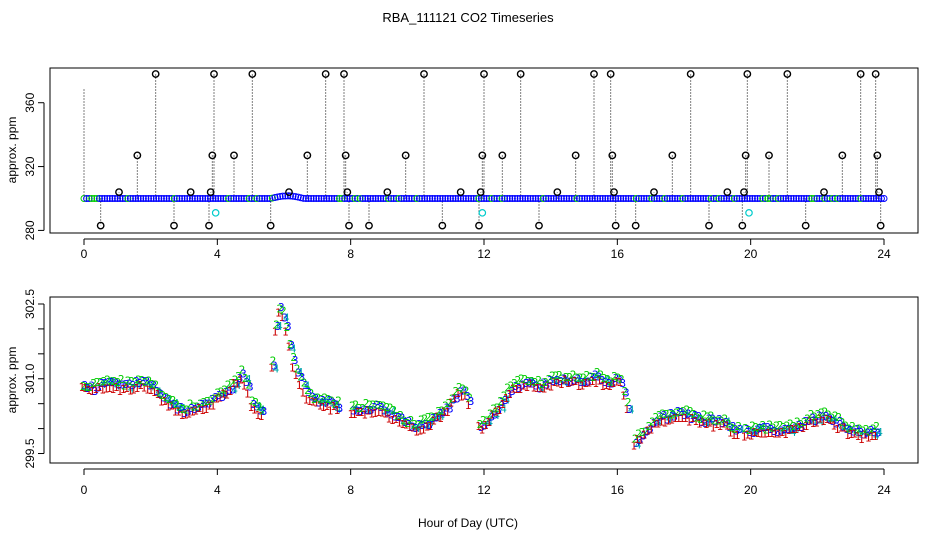  Describe the element at coordinates (616, 378) in the screenshot. I see `series-3-point-154: 3` at that location.